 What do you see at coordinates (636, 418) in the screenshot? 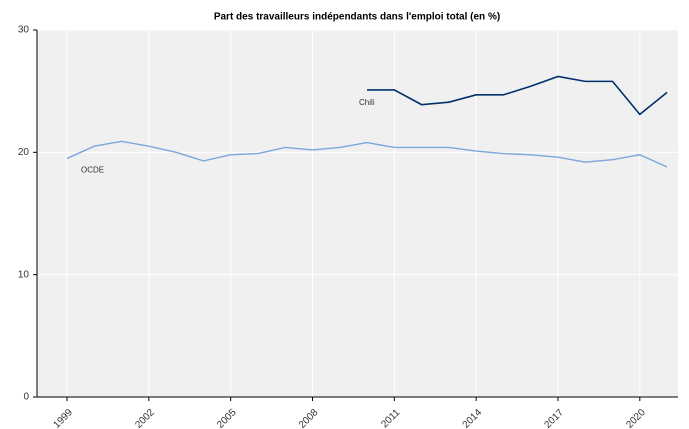
I see `x-tick-label: 2020` at bounding box center [636, 418].